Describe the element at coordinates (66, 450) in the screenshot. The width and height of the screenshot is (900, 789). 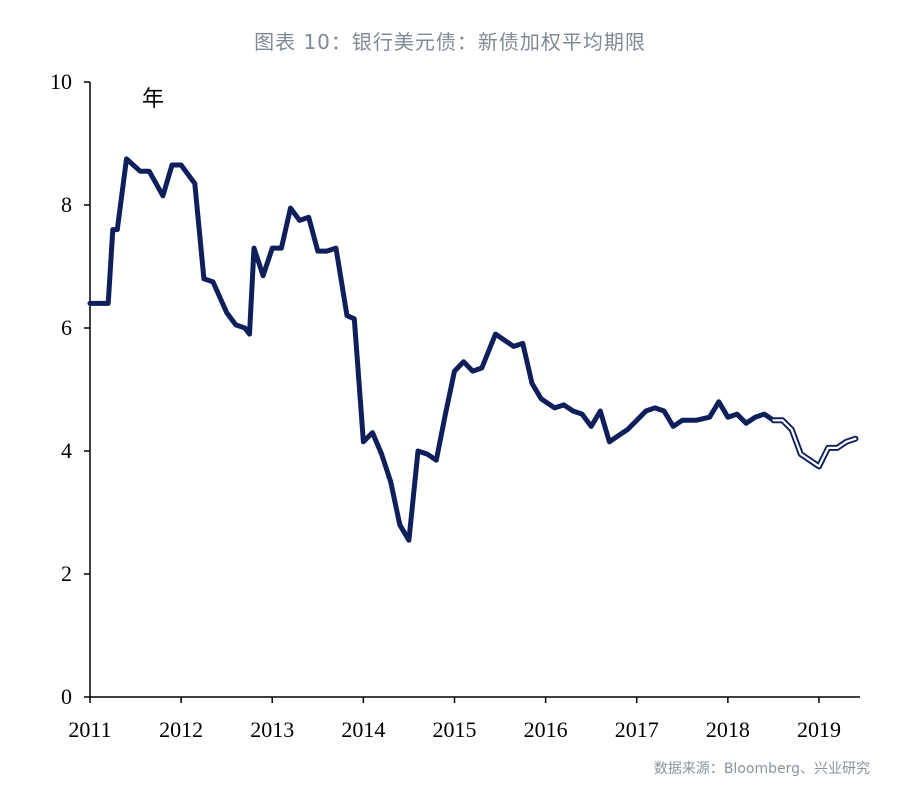
I see `y-tick-label: 4` at that location.